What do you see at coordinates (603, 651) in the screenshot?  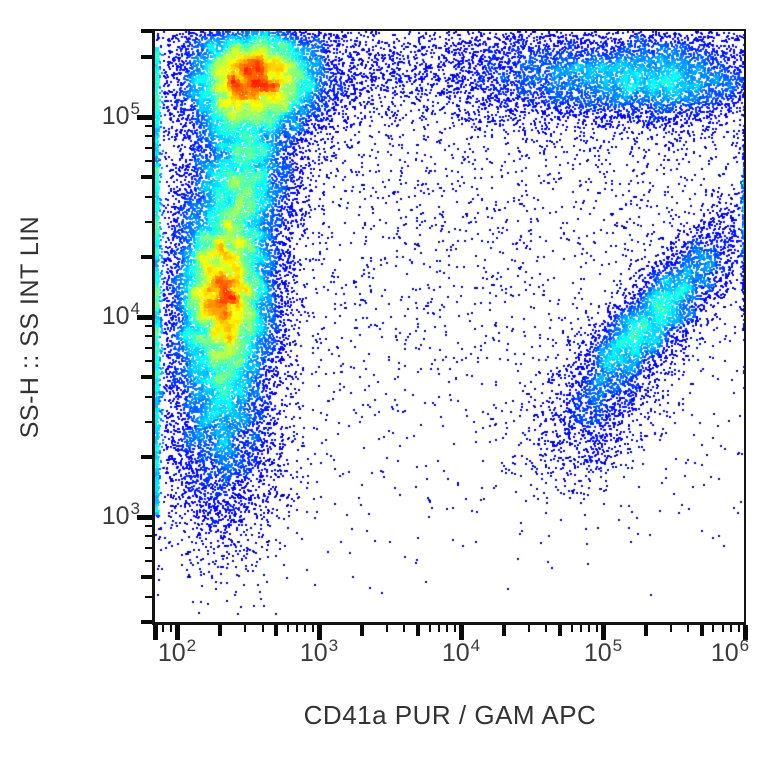 I see `x-tick-label-10e5: 10⁵` at bounding box center [603, 651].